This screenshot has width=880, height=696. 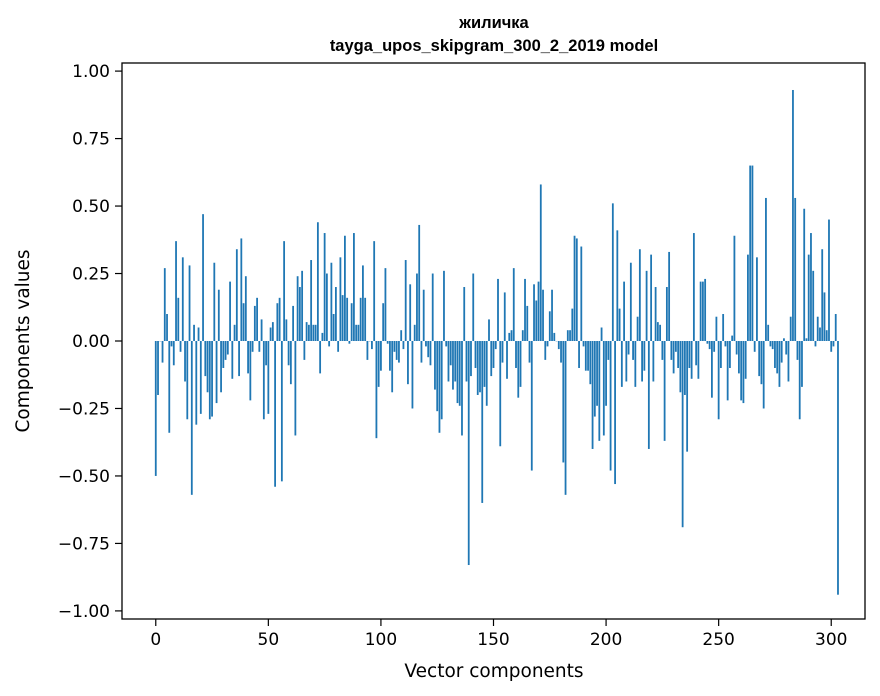 What do you see at coordinates (23, 340) in the screenshot?
I see `y-axis-label: Components values` at bounding box center [23, 340].